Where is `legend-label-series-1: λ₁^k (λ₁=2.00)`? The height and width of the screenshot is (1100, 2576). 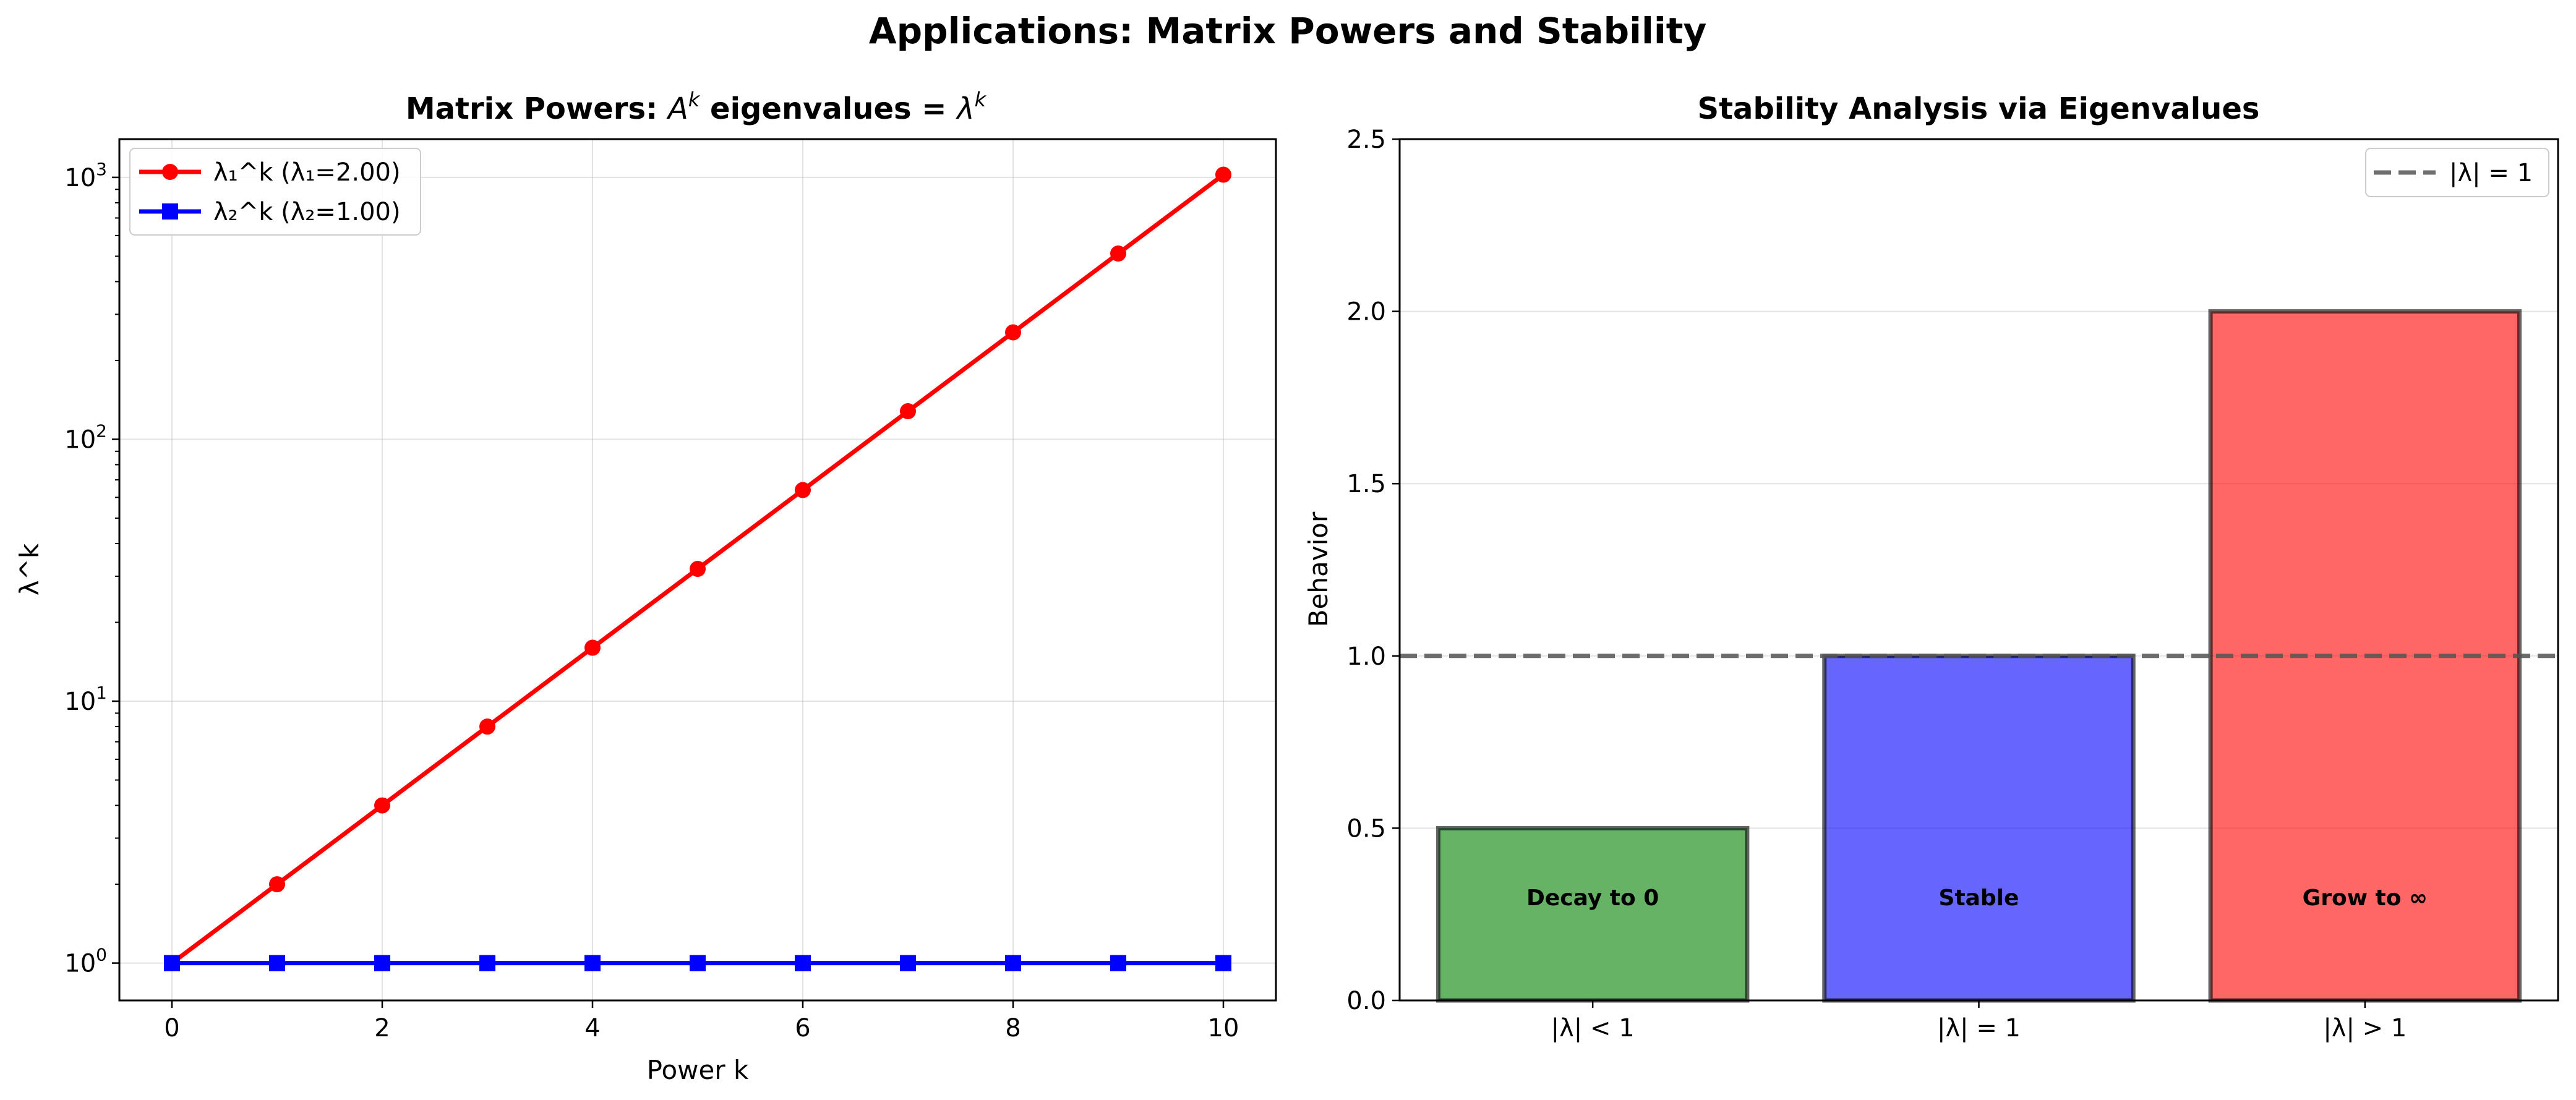
legend-label-series-1: λ₁^k (λ₁=2.00) is located at coordinates (307, 172).